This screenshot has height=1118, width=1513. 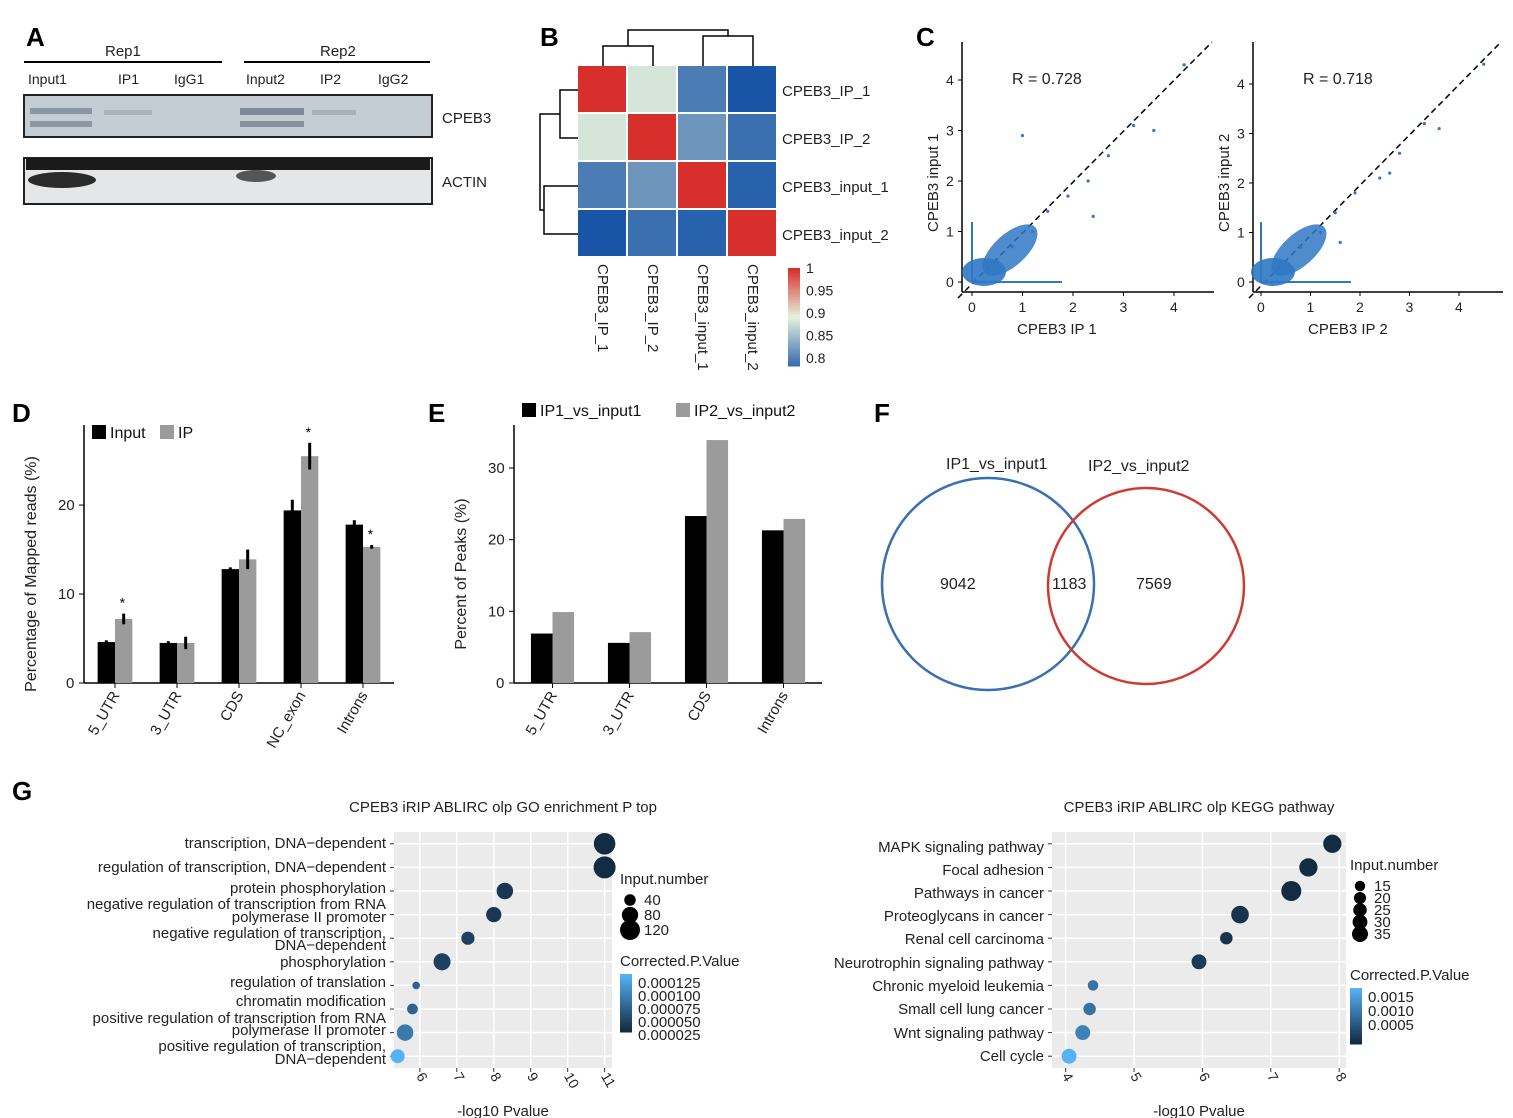 I want to click on term-label: Cell cycle, so click(x=1012, y=1056).